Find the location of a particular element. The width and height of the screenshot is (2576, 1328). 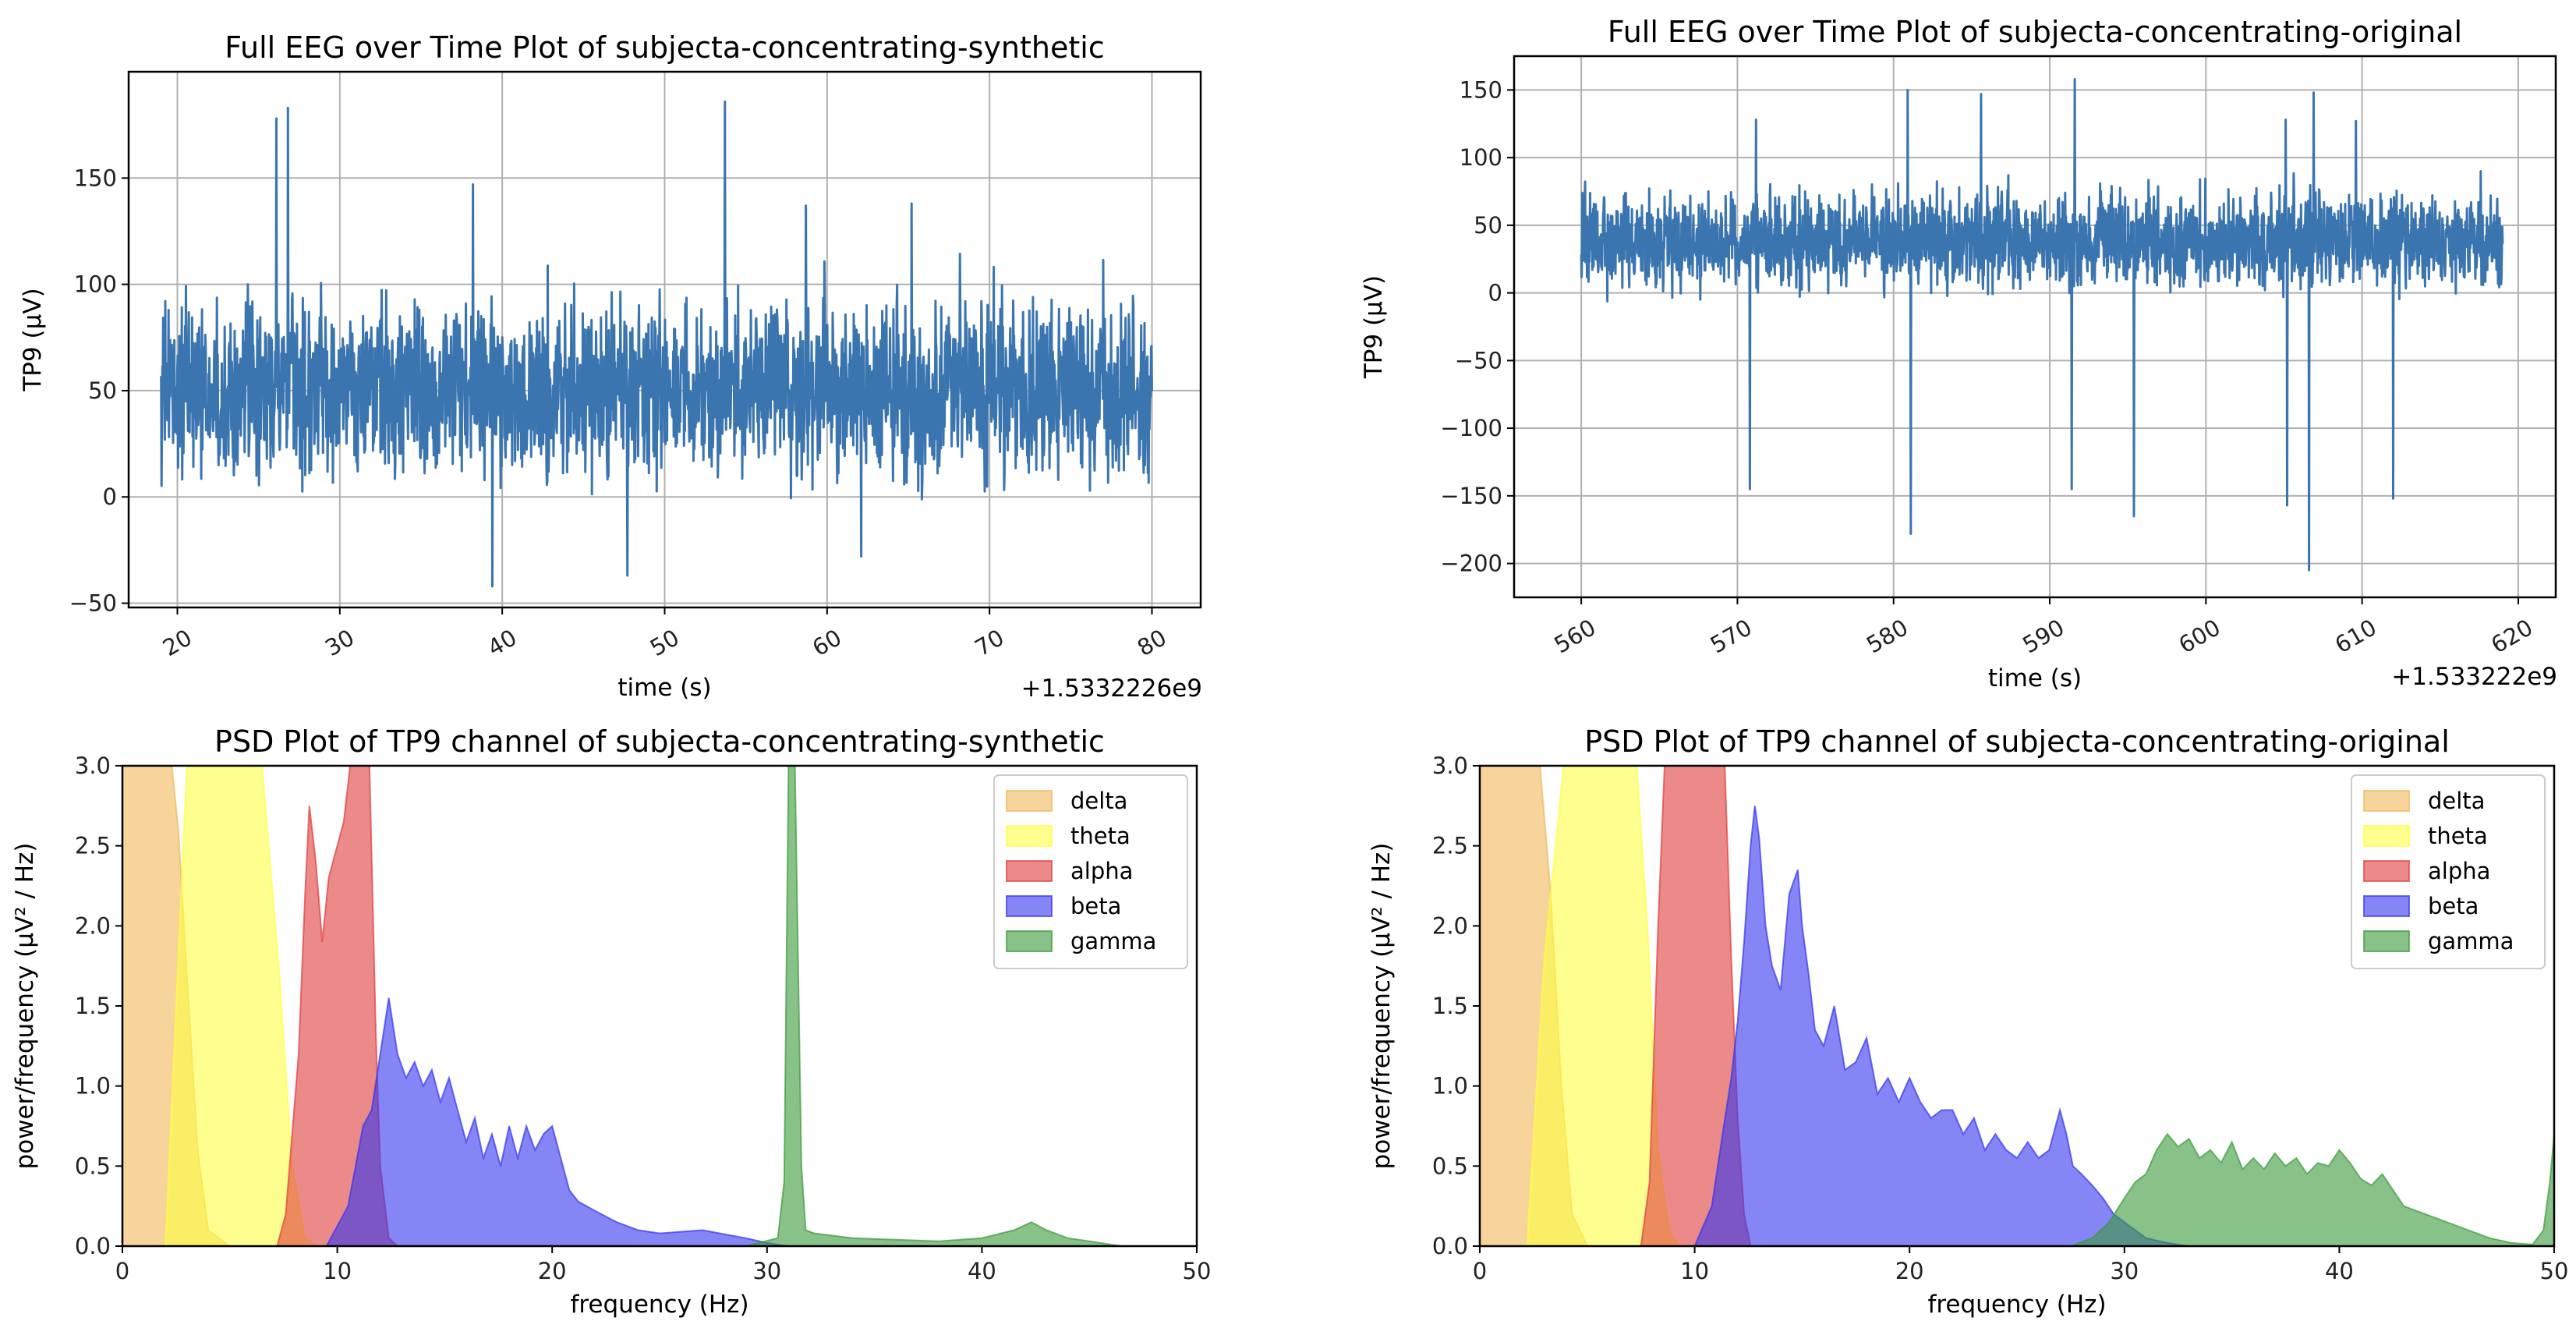

x-tick-label: 60 is located at coordinates (827, 643).